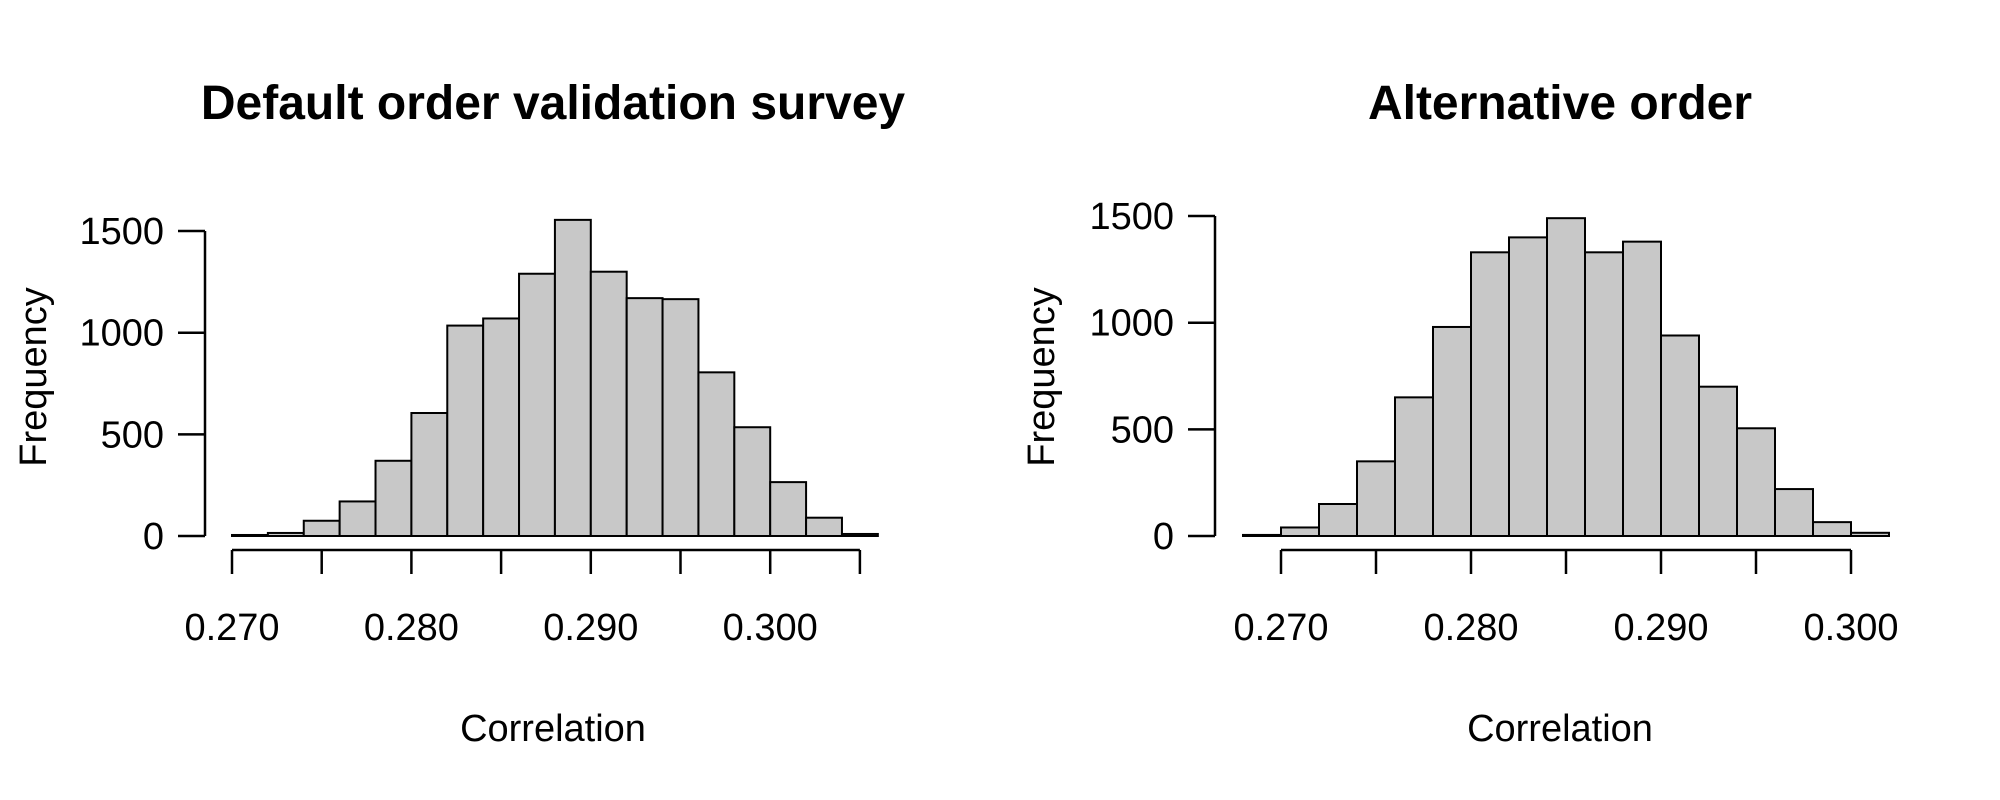 This screenshot has height=800, width=2000. Describe the element at coordinates (553, 103) in the screenshot. I see `chart-title: Default order validation survey` at that location.